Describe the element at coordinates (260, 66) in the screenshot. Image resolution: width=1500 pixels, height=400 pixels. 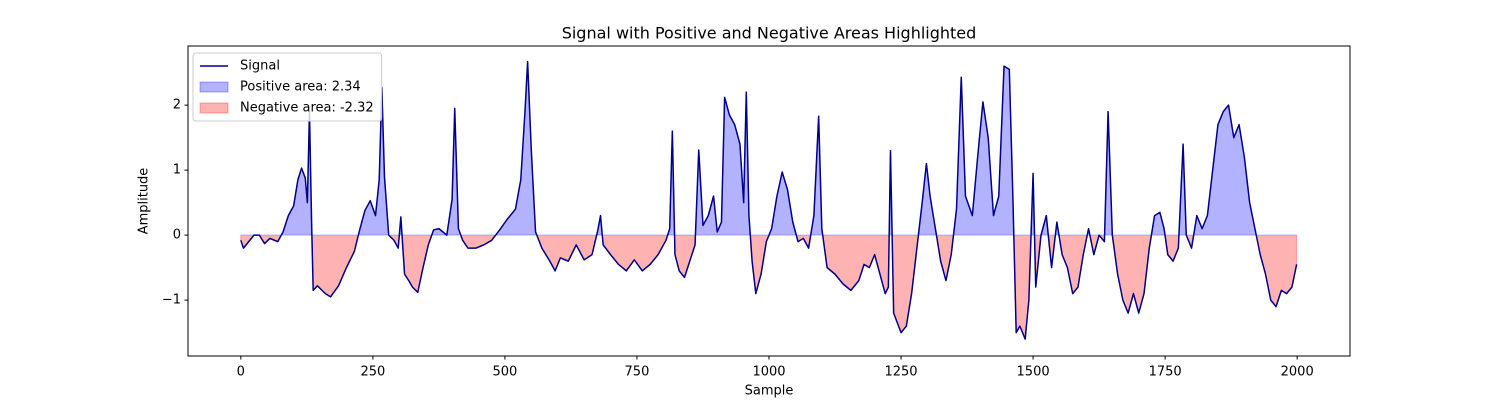
I see `legend-label: Signal` at that location.